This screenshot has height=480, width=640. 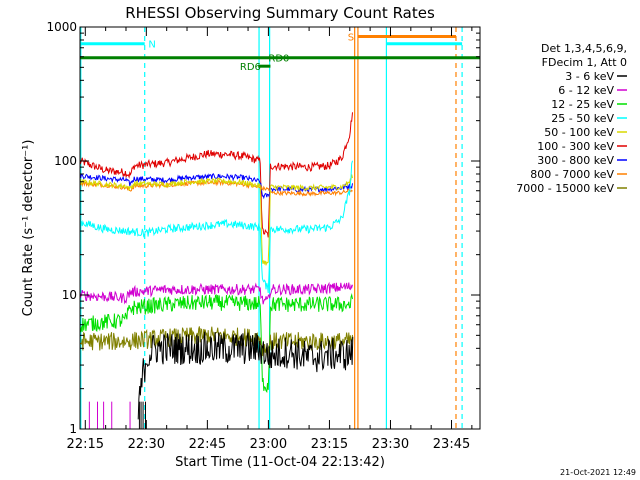 What do you see at coordinates (250, 67) in the screenshot?
I see `flag-label: RD6` at bounding box center [250, 67].